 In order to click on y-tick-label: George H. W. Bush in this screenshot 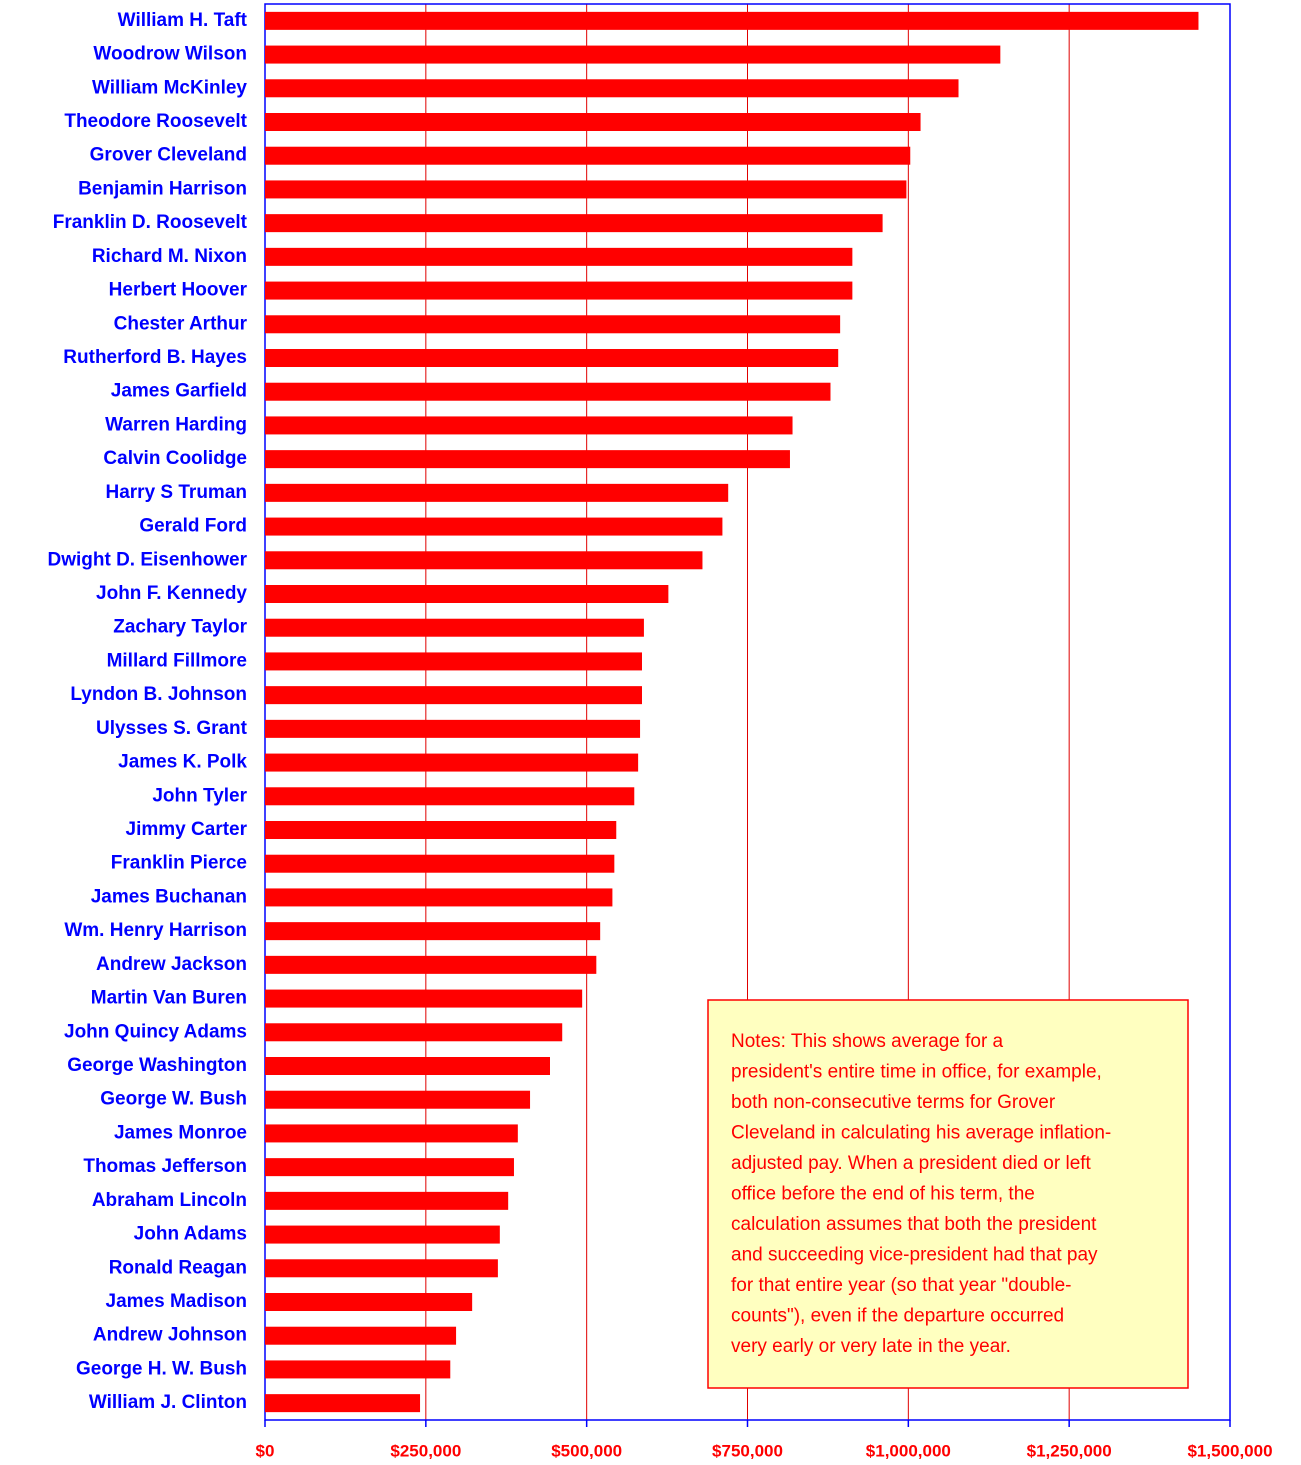, I will do `click(161, 1368)`.